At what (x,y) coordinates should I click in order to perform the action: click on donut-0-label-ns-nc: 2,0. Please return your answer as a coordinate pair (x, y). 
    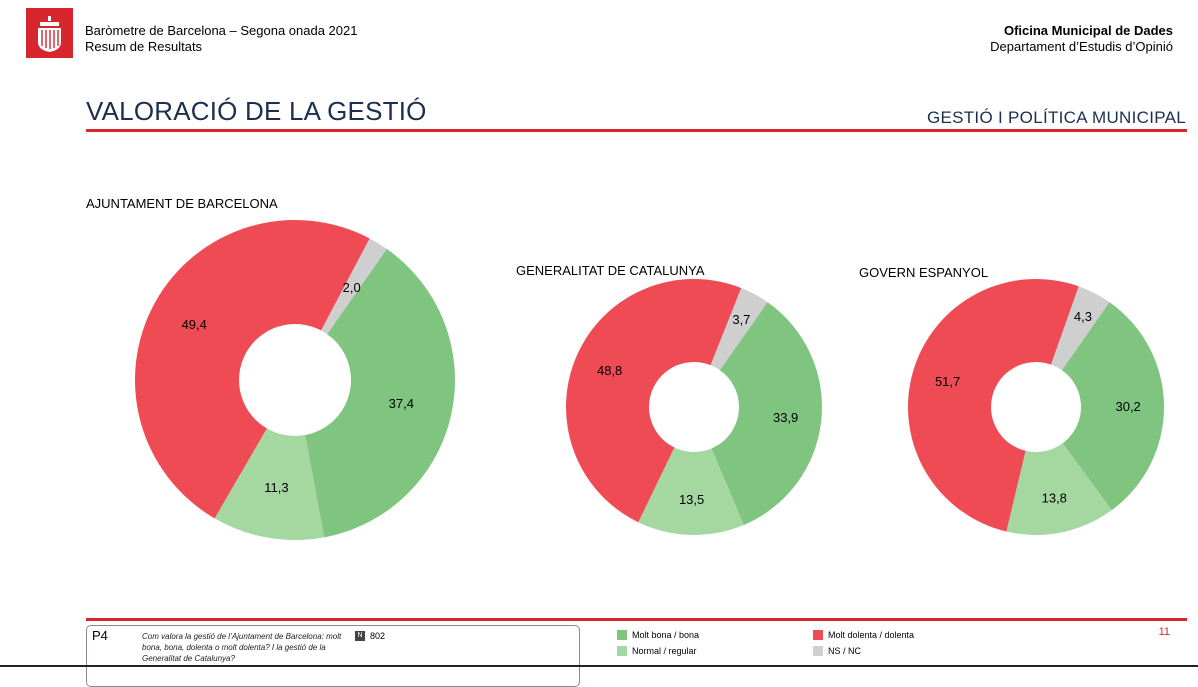
    Looking at the image, I should click on (352, 287).